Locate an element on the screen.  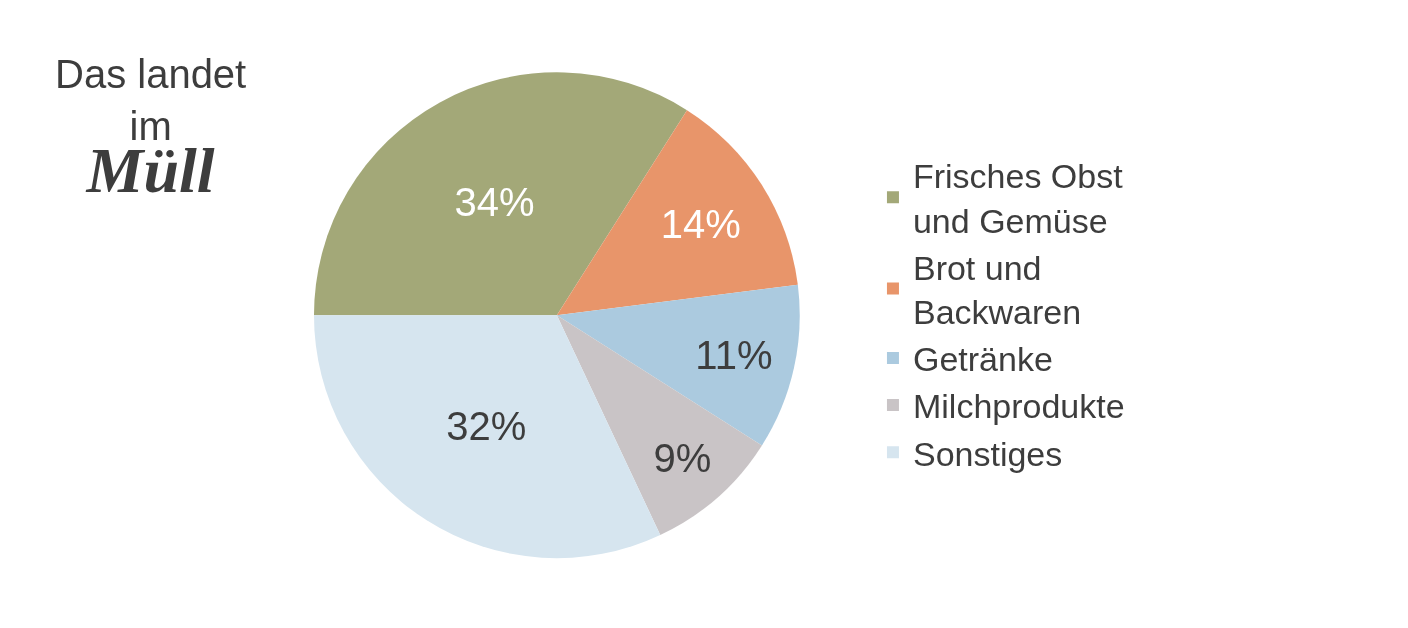
data-label: 9% is located at coordinates (682, 457).